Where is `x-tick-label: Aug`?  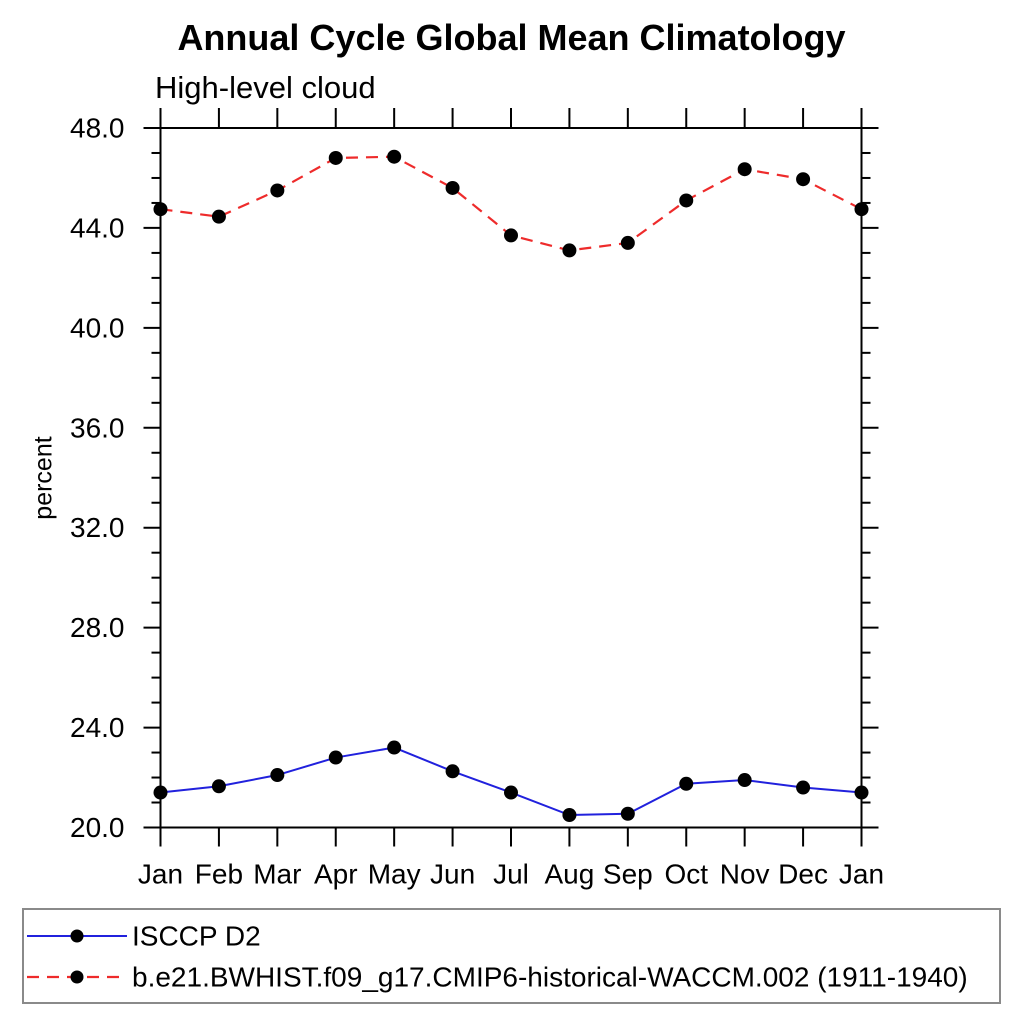
x-tick-label: Aug is located at coordinates (570, 874).